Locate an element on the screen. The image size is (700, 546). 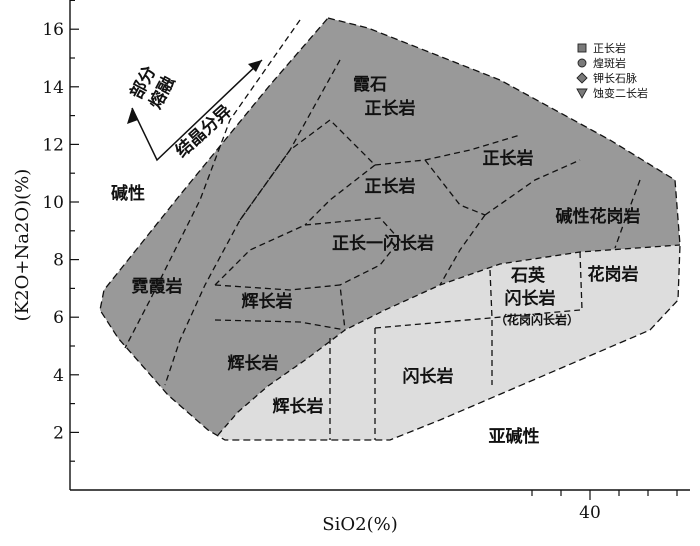
y-tick-label: 2 is located at coordinates (58, 433).